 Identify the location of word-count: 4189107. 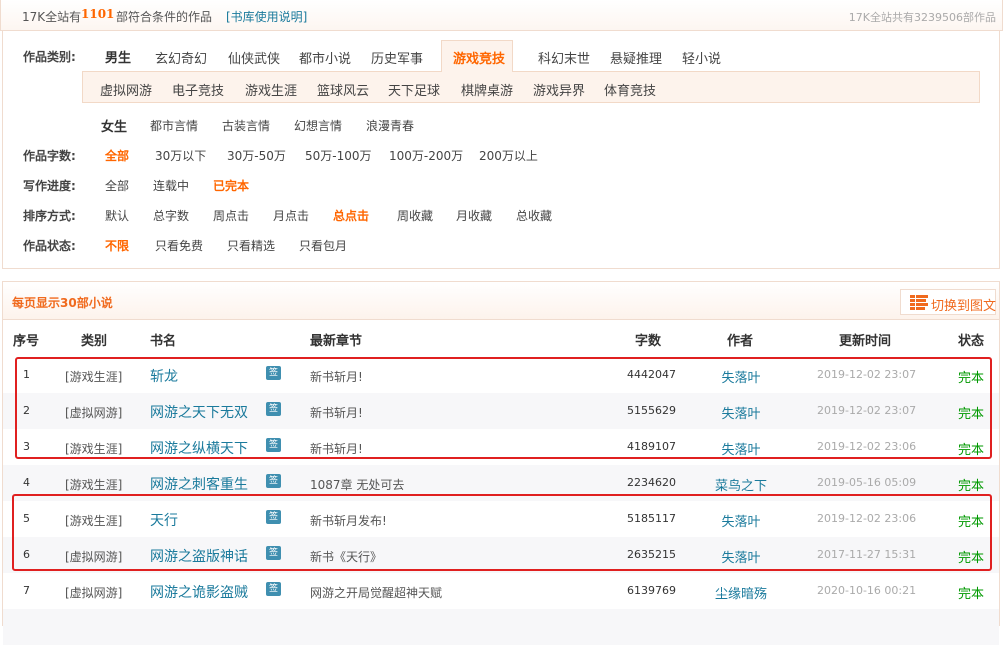
(651, 446).